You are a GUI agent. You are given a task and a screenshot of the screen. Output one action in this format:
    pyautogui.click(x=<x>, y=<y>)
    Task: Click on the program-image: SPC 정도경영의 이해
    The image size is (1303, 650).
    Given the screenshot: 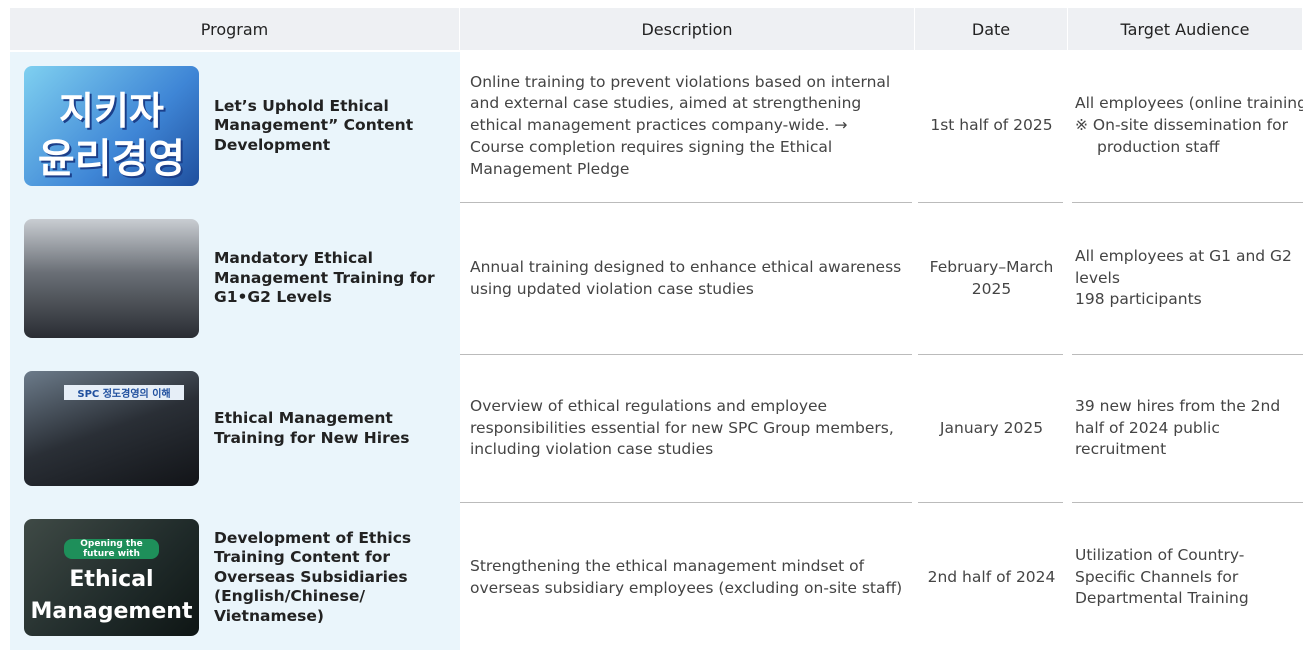 What is the action you would take?
    pyautogui.click(x=111, y=428)
    